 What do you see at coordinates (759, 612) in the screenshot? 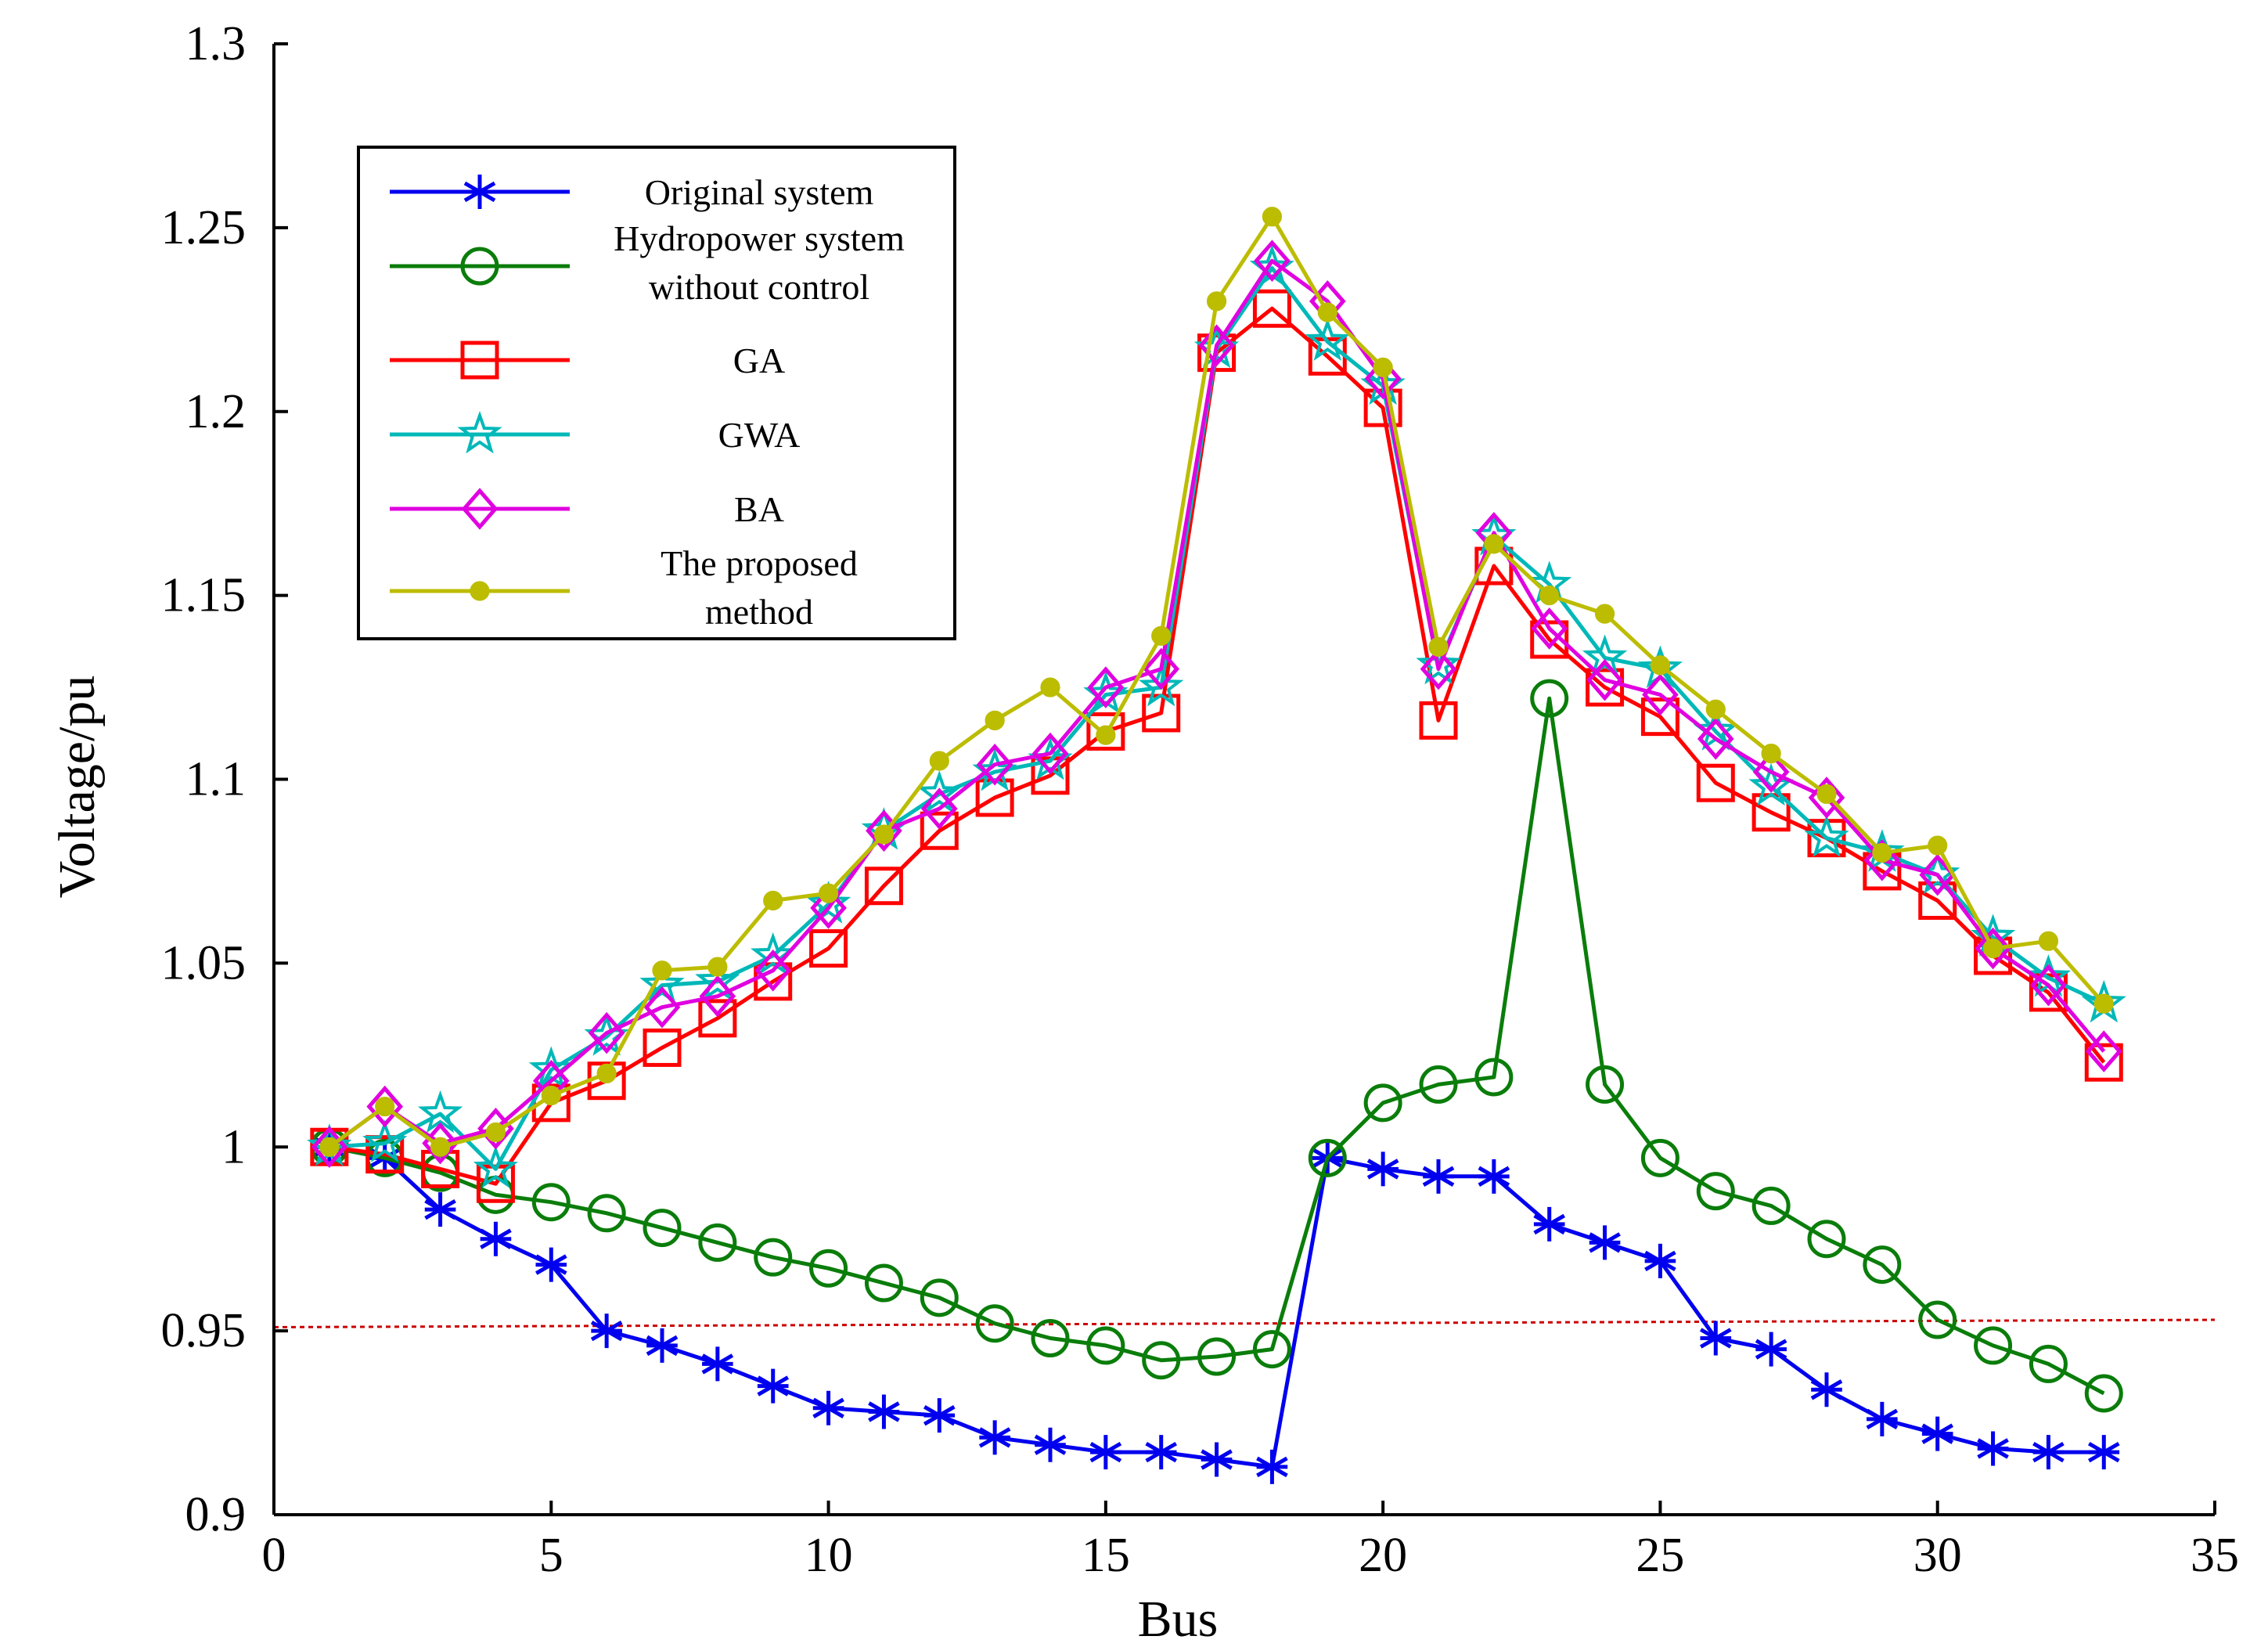
I see `legend-label: method` at bounding box center [759, 612].